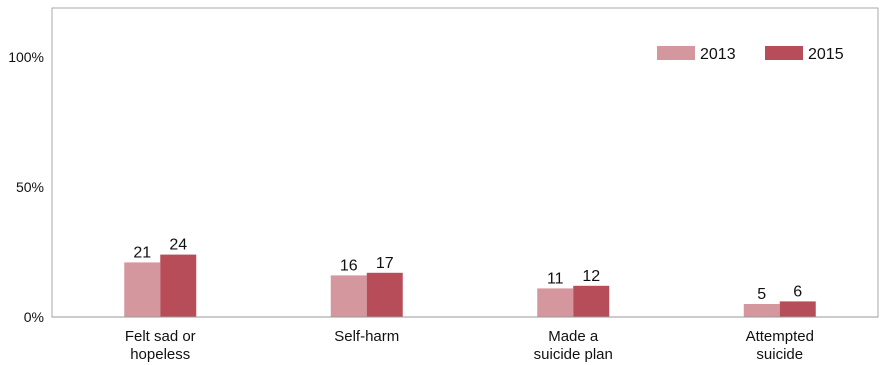  Describe the element at coordinates (34, 317) in the screenshot. I see `y-tick-label: 0%` at that location.